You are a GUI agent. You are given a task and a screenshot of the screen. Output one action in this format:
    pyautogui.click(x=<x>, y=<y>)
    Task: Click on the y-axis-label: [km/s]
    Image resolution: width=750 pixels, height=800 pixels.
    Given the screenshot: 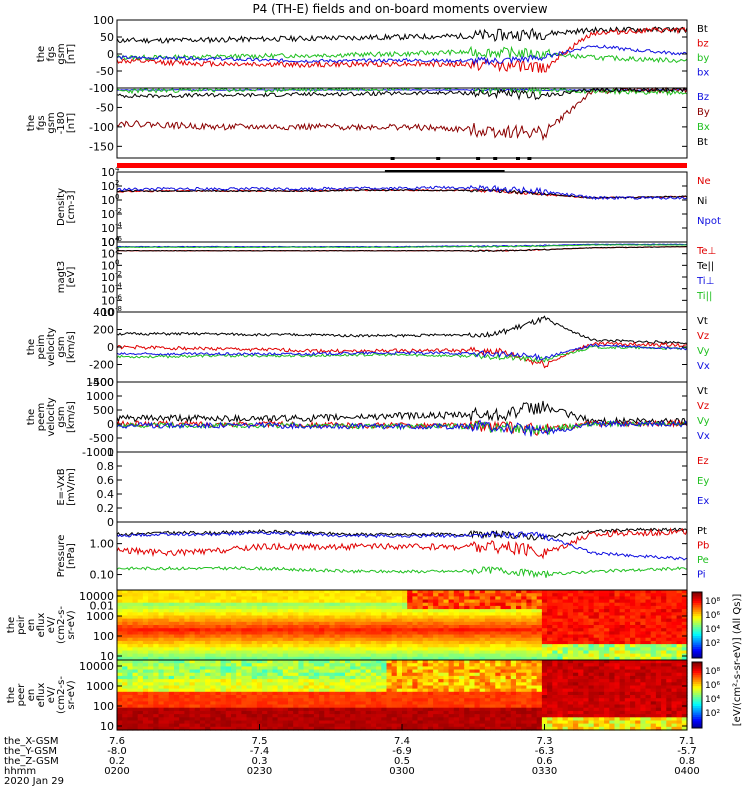 What is the action you would take?
    pyautogui.click(x=71, y=347)
    